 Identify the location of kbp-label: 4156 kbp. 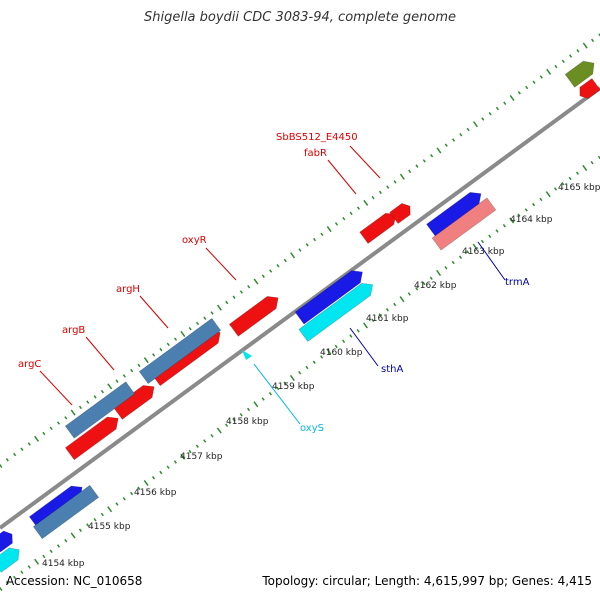
(155, 493).